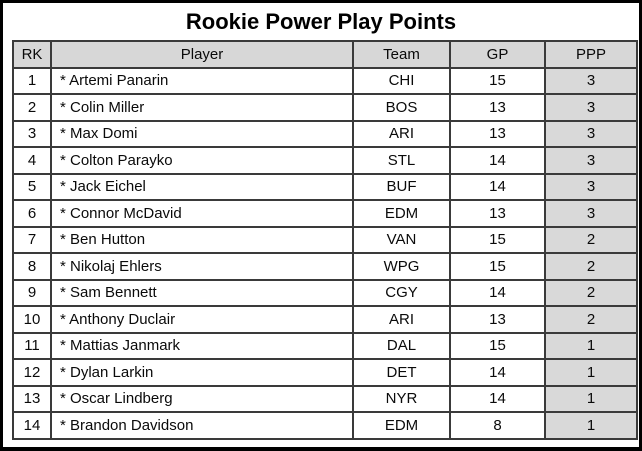 This screenshot has height=451, width=642. What do you see at coordinates (401, 54) in the screenshot?
I see `column-header-team: Team` at bounding box center [401, 54].